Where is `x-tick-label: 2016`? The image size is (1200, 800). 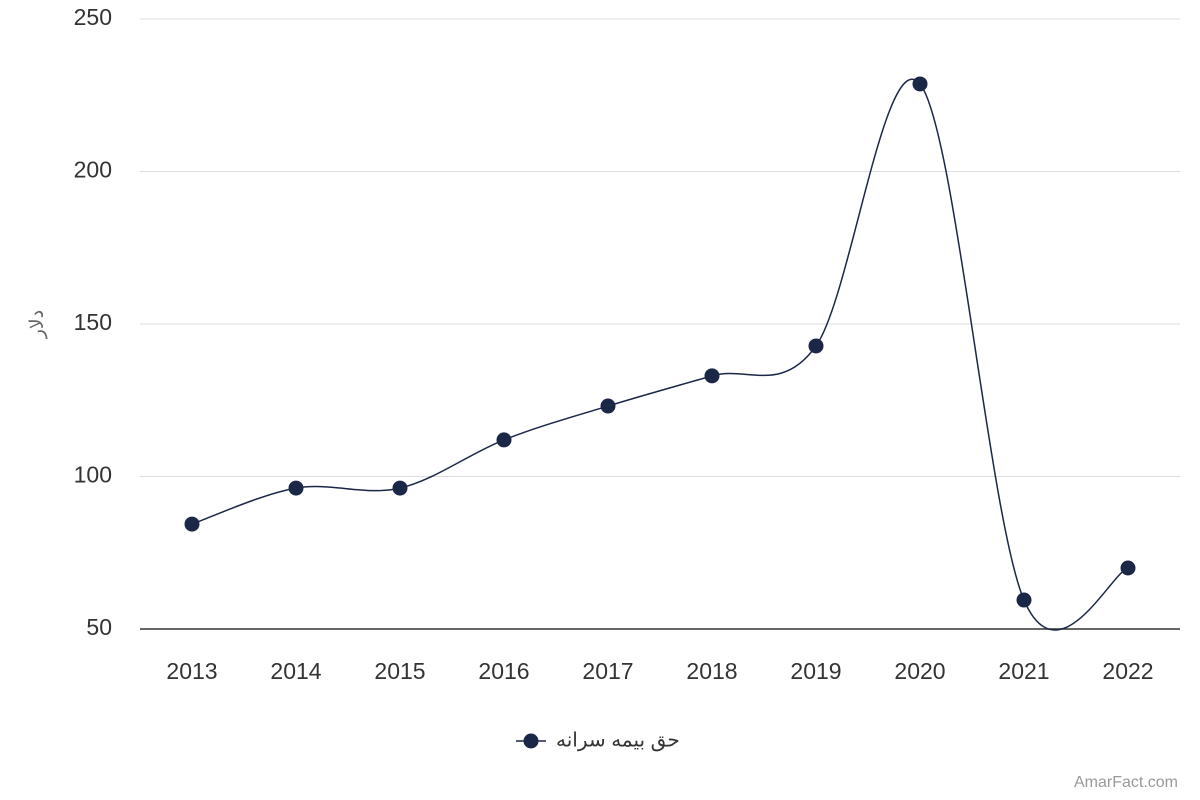
x-tick-label: 2016 is located at coordinates (503, 671).